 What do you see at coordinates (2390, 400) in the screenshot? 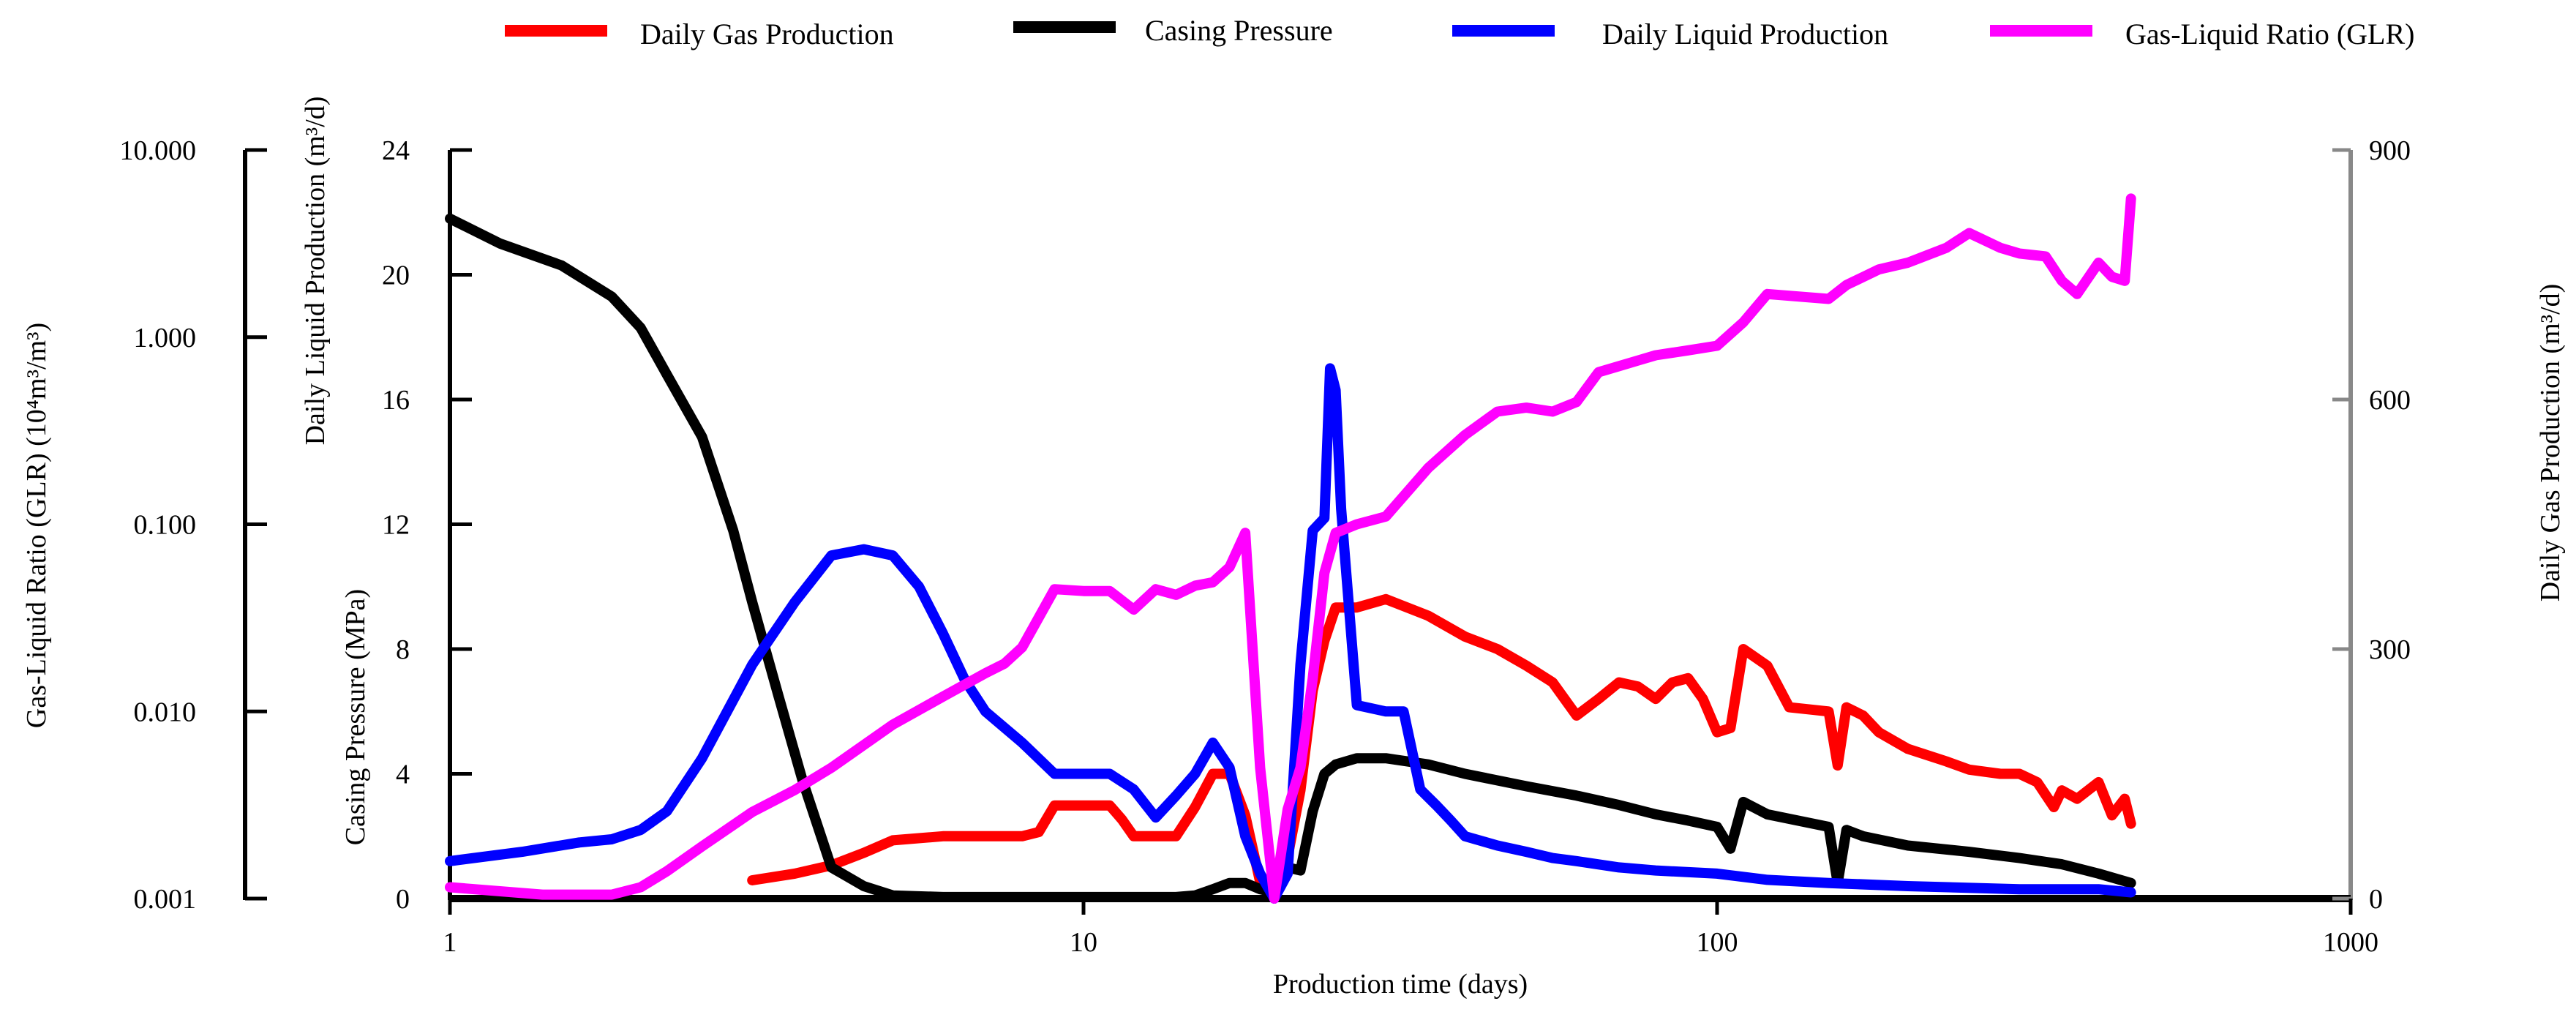
I see `gas-tick-label: 600` at bounding box center [2390, 400].